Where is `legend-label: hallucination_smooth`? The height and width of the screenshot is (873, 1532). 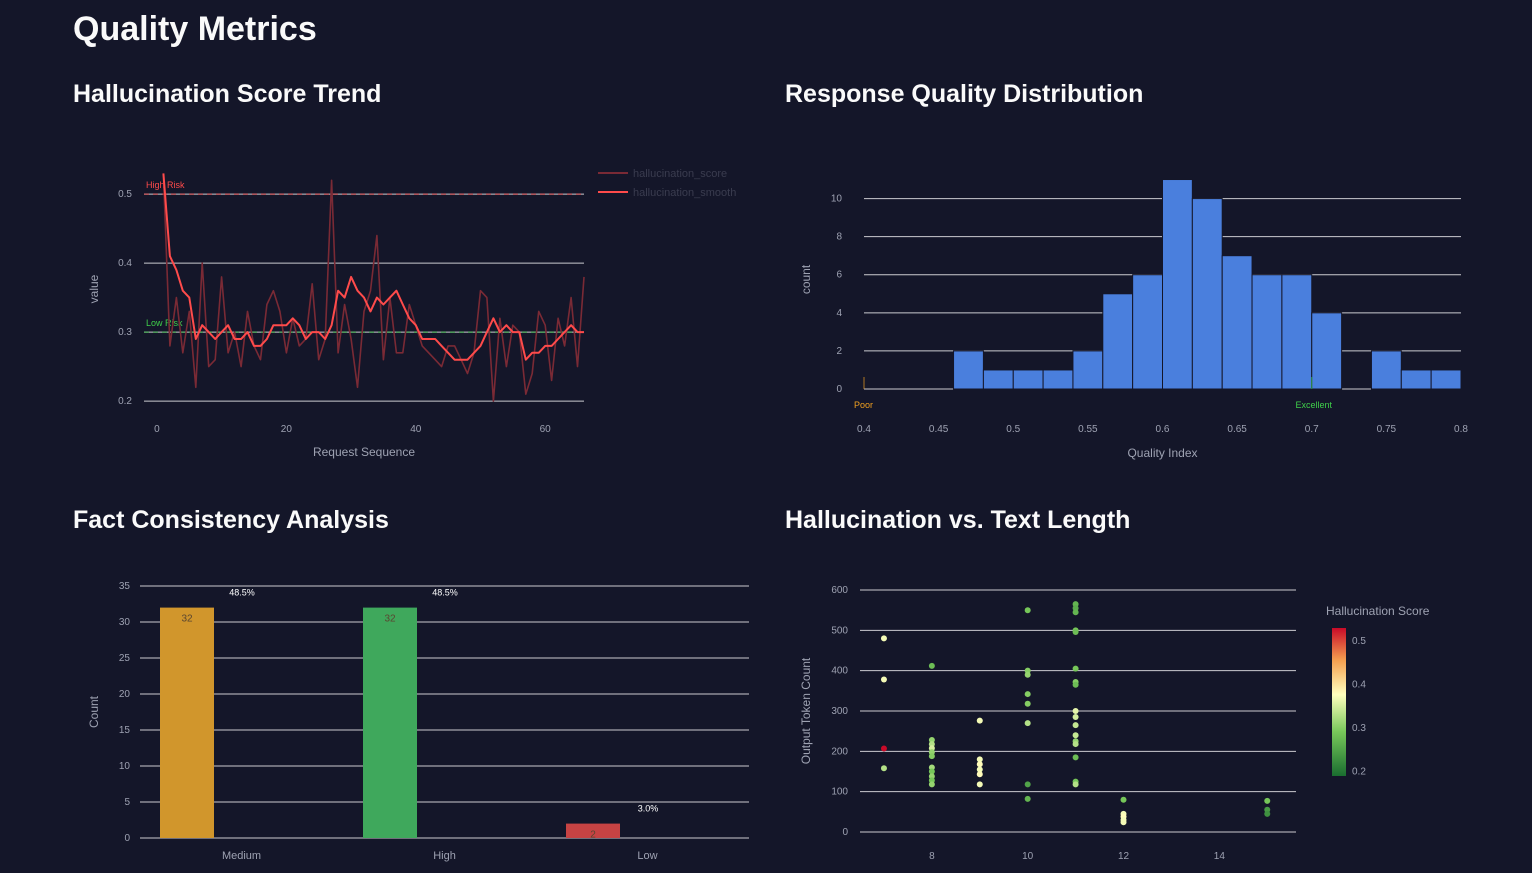
legend-label: hallucination_smooth is located at coordinates (684, 193).